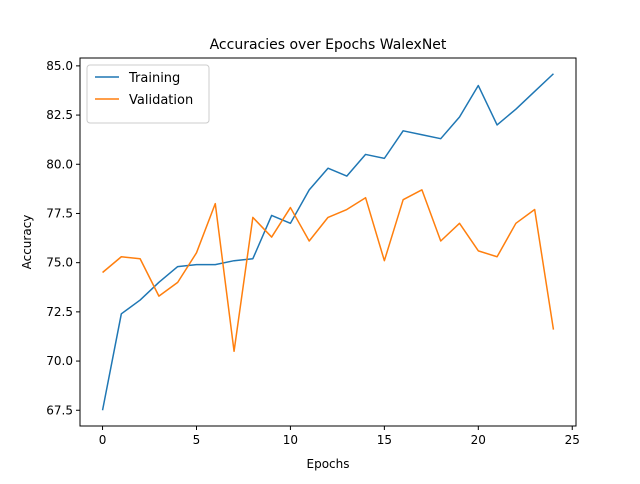  Describe the element at coordinates (384, 440) in the screenshot. I see `x-tick-label: 15` at that location.